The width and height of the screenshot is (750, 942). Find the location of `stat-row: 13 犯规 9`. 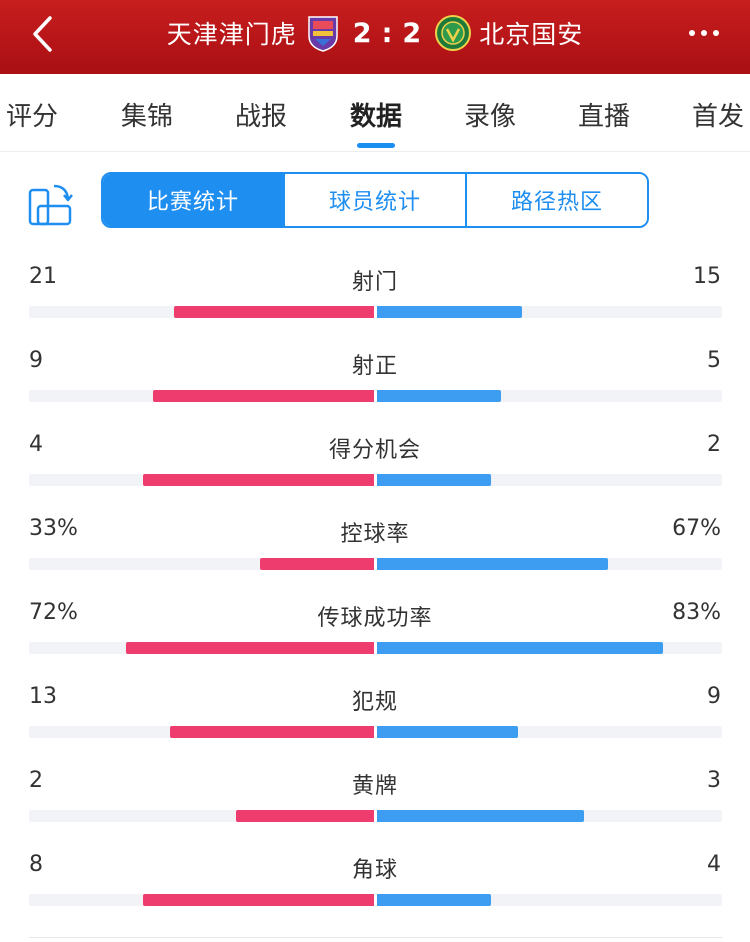

stat-row: 13 犯规 9 is located at coordinates (375, 702).